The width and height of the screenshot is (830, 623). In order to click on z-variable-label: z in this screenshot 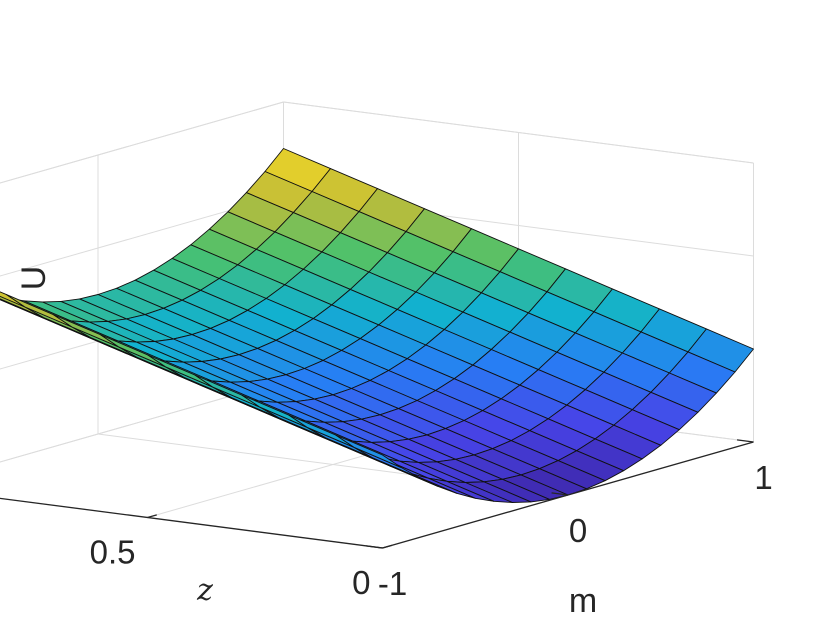, I will do `click(204, 590)`.